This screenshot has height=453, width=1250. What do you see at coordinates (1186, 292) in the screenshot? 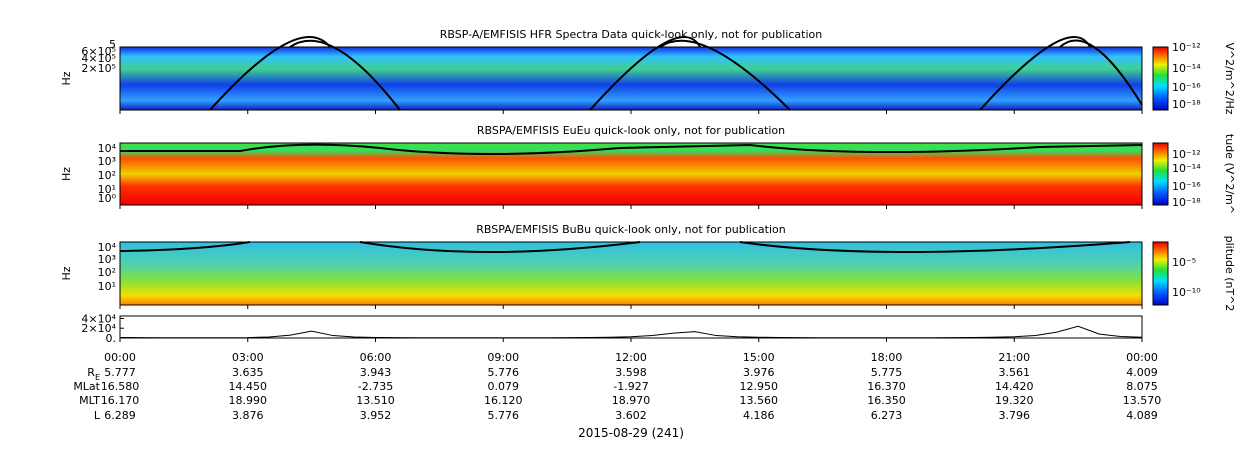
I see `colorbar-tick-label: 10⁻¹⁰` at bounding box center [1186, 292].